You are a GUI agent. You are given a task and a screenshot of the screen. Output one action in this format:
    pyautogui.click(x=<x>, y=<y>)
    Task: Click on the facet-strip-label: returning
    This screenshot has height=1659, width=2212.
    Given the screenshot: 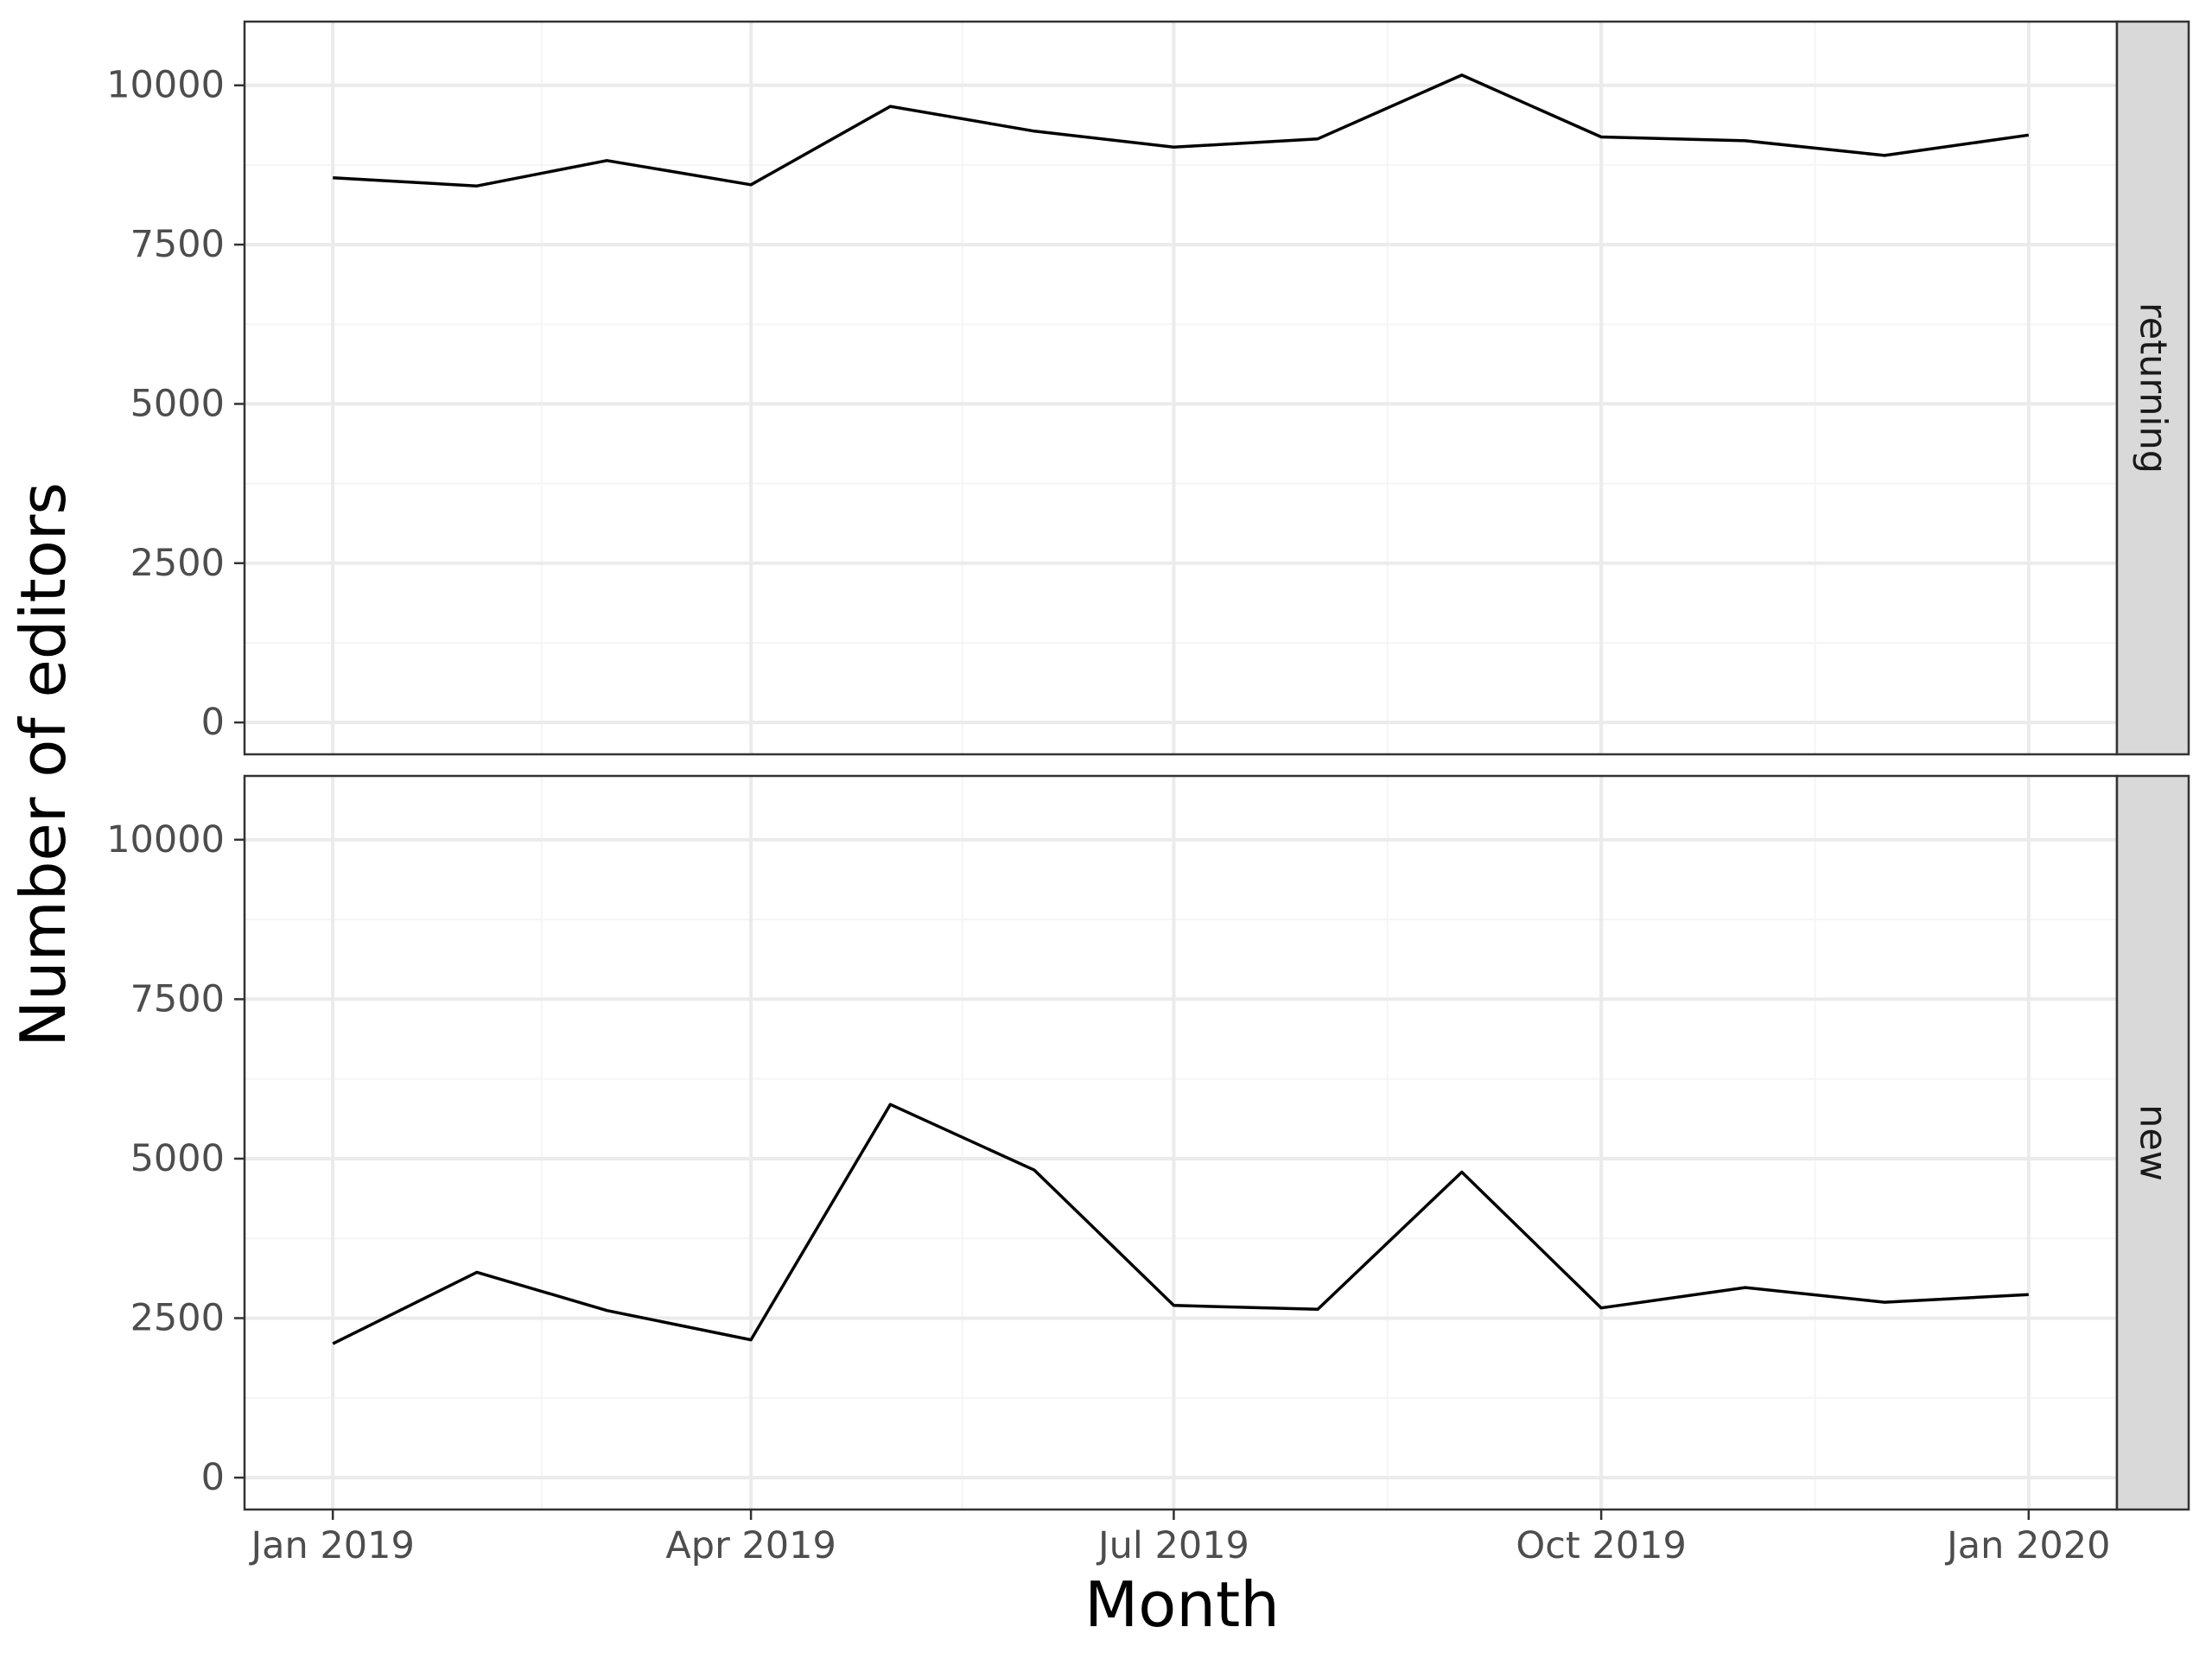 What is the action you would take?
    pyautogui.click(x=2153, y=388)
    